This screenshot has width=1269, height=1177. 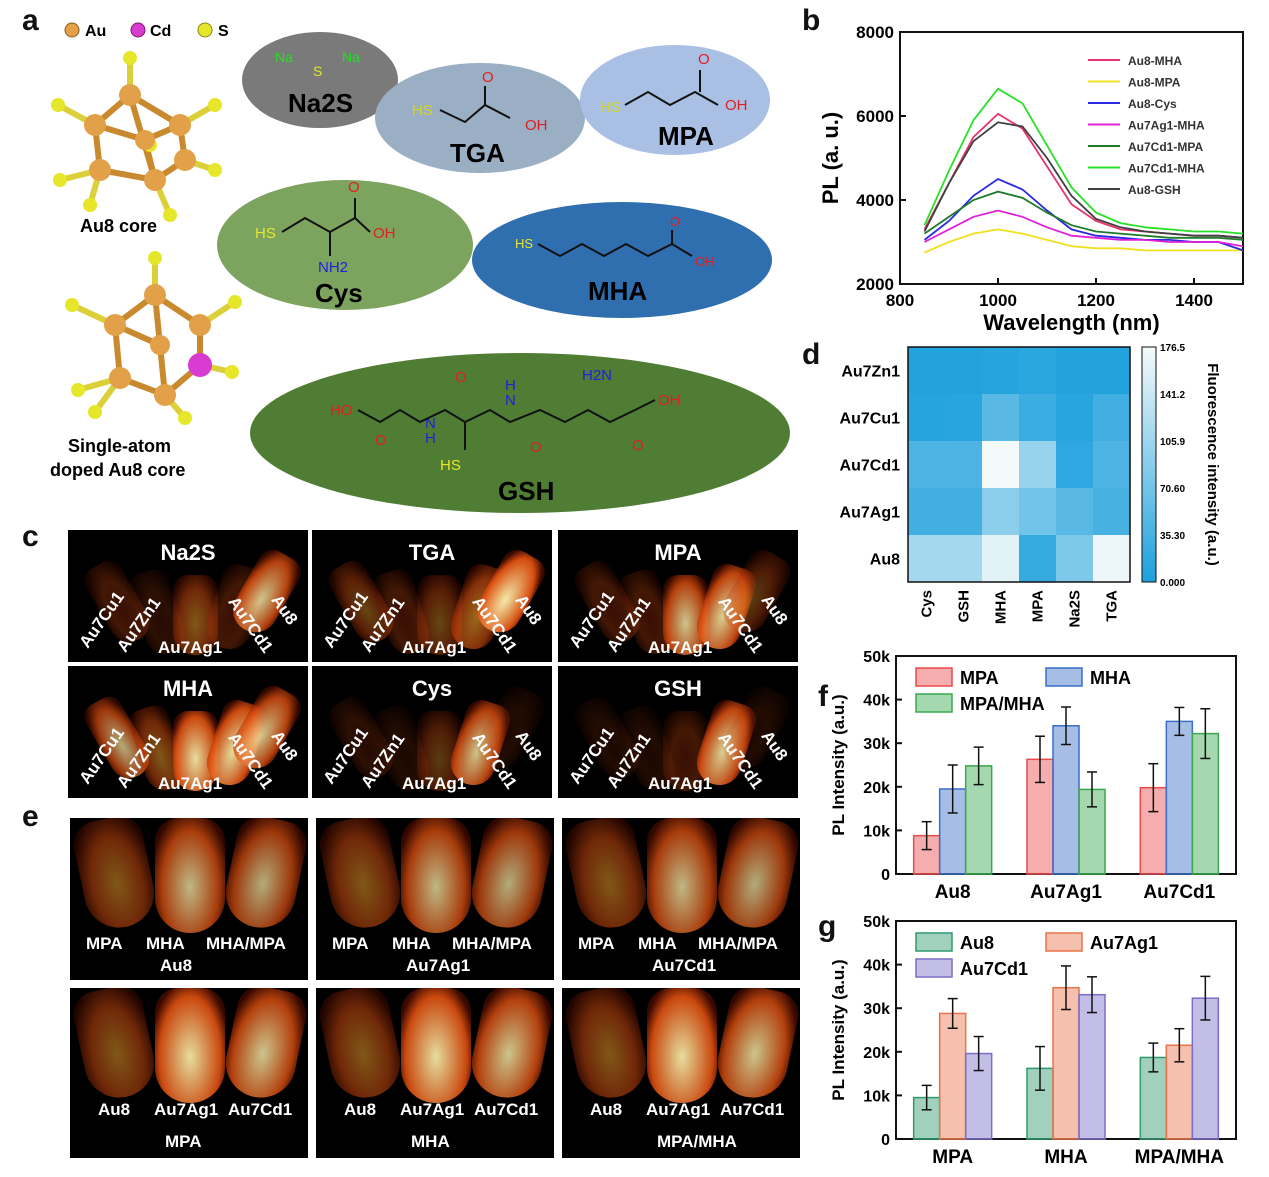 I want to click on photo-c-6: GSH Au7Cu1 Au7Zn1 Au7Ag1 Au7Cd1 Au8, so click(x=678, y=732).